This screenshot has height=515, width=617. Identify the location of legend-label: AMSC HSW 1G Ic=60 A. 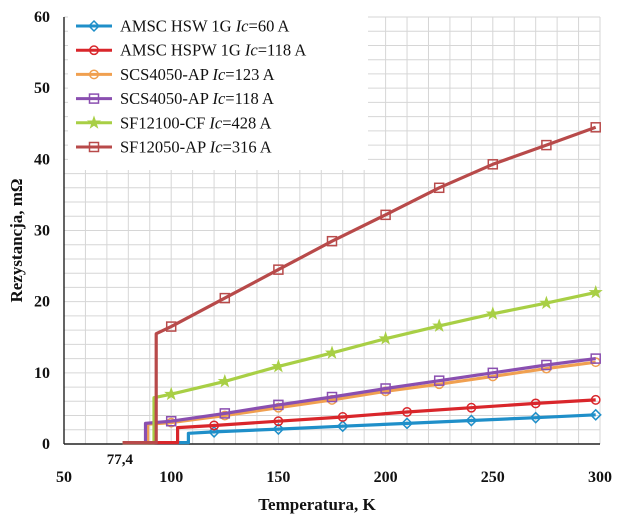
(205, 26).